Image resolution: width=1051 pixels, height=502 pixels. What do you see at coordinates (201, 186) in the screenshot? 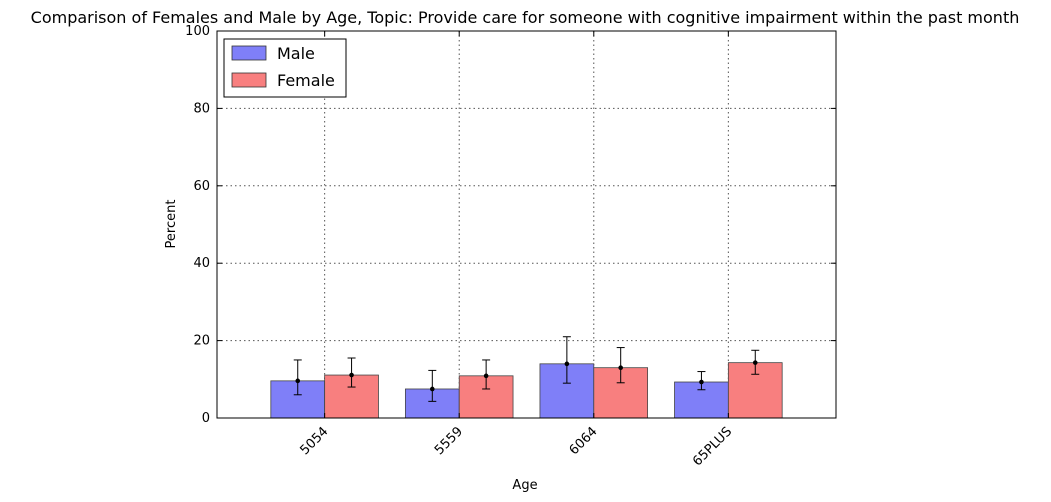
I see `y-tick-label: 60` at bounding box center [201, 186].